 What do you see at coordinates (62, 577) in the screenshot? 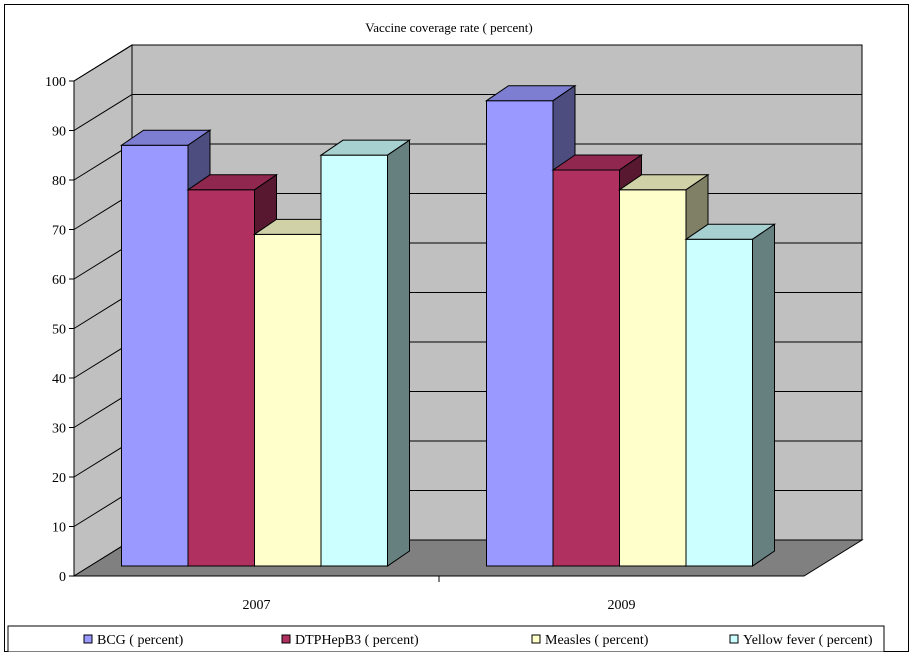
I see `y-tick-label: 0` at bounding box center [62, 577].